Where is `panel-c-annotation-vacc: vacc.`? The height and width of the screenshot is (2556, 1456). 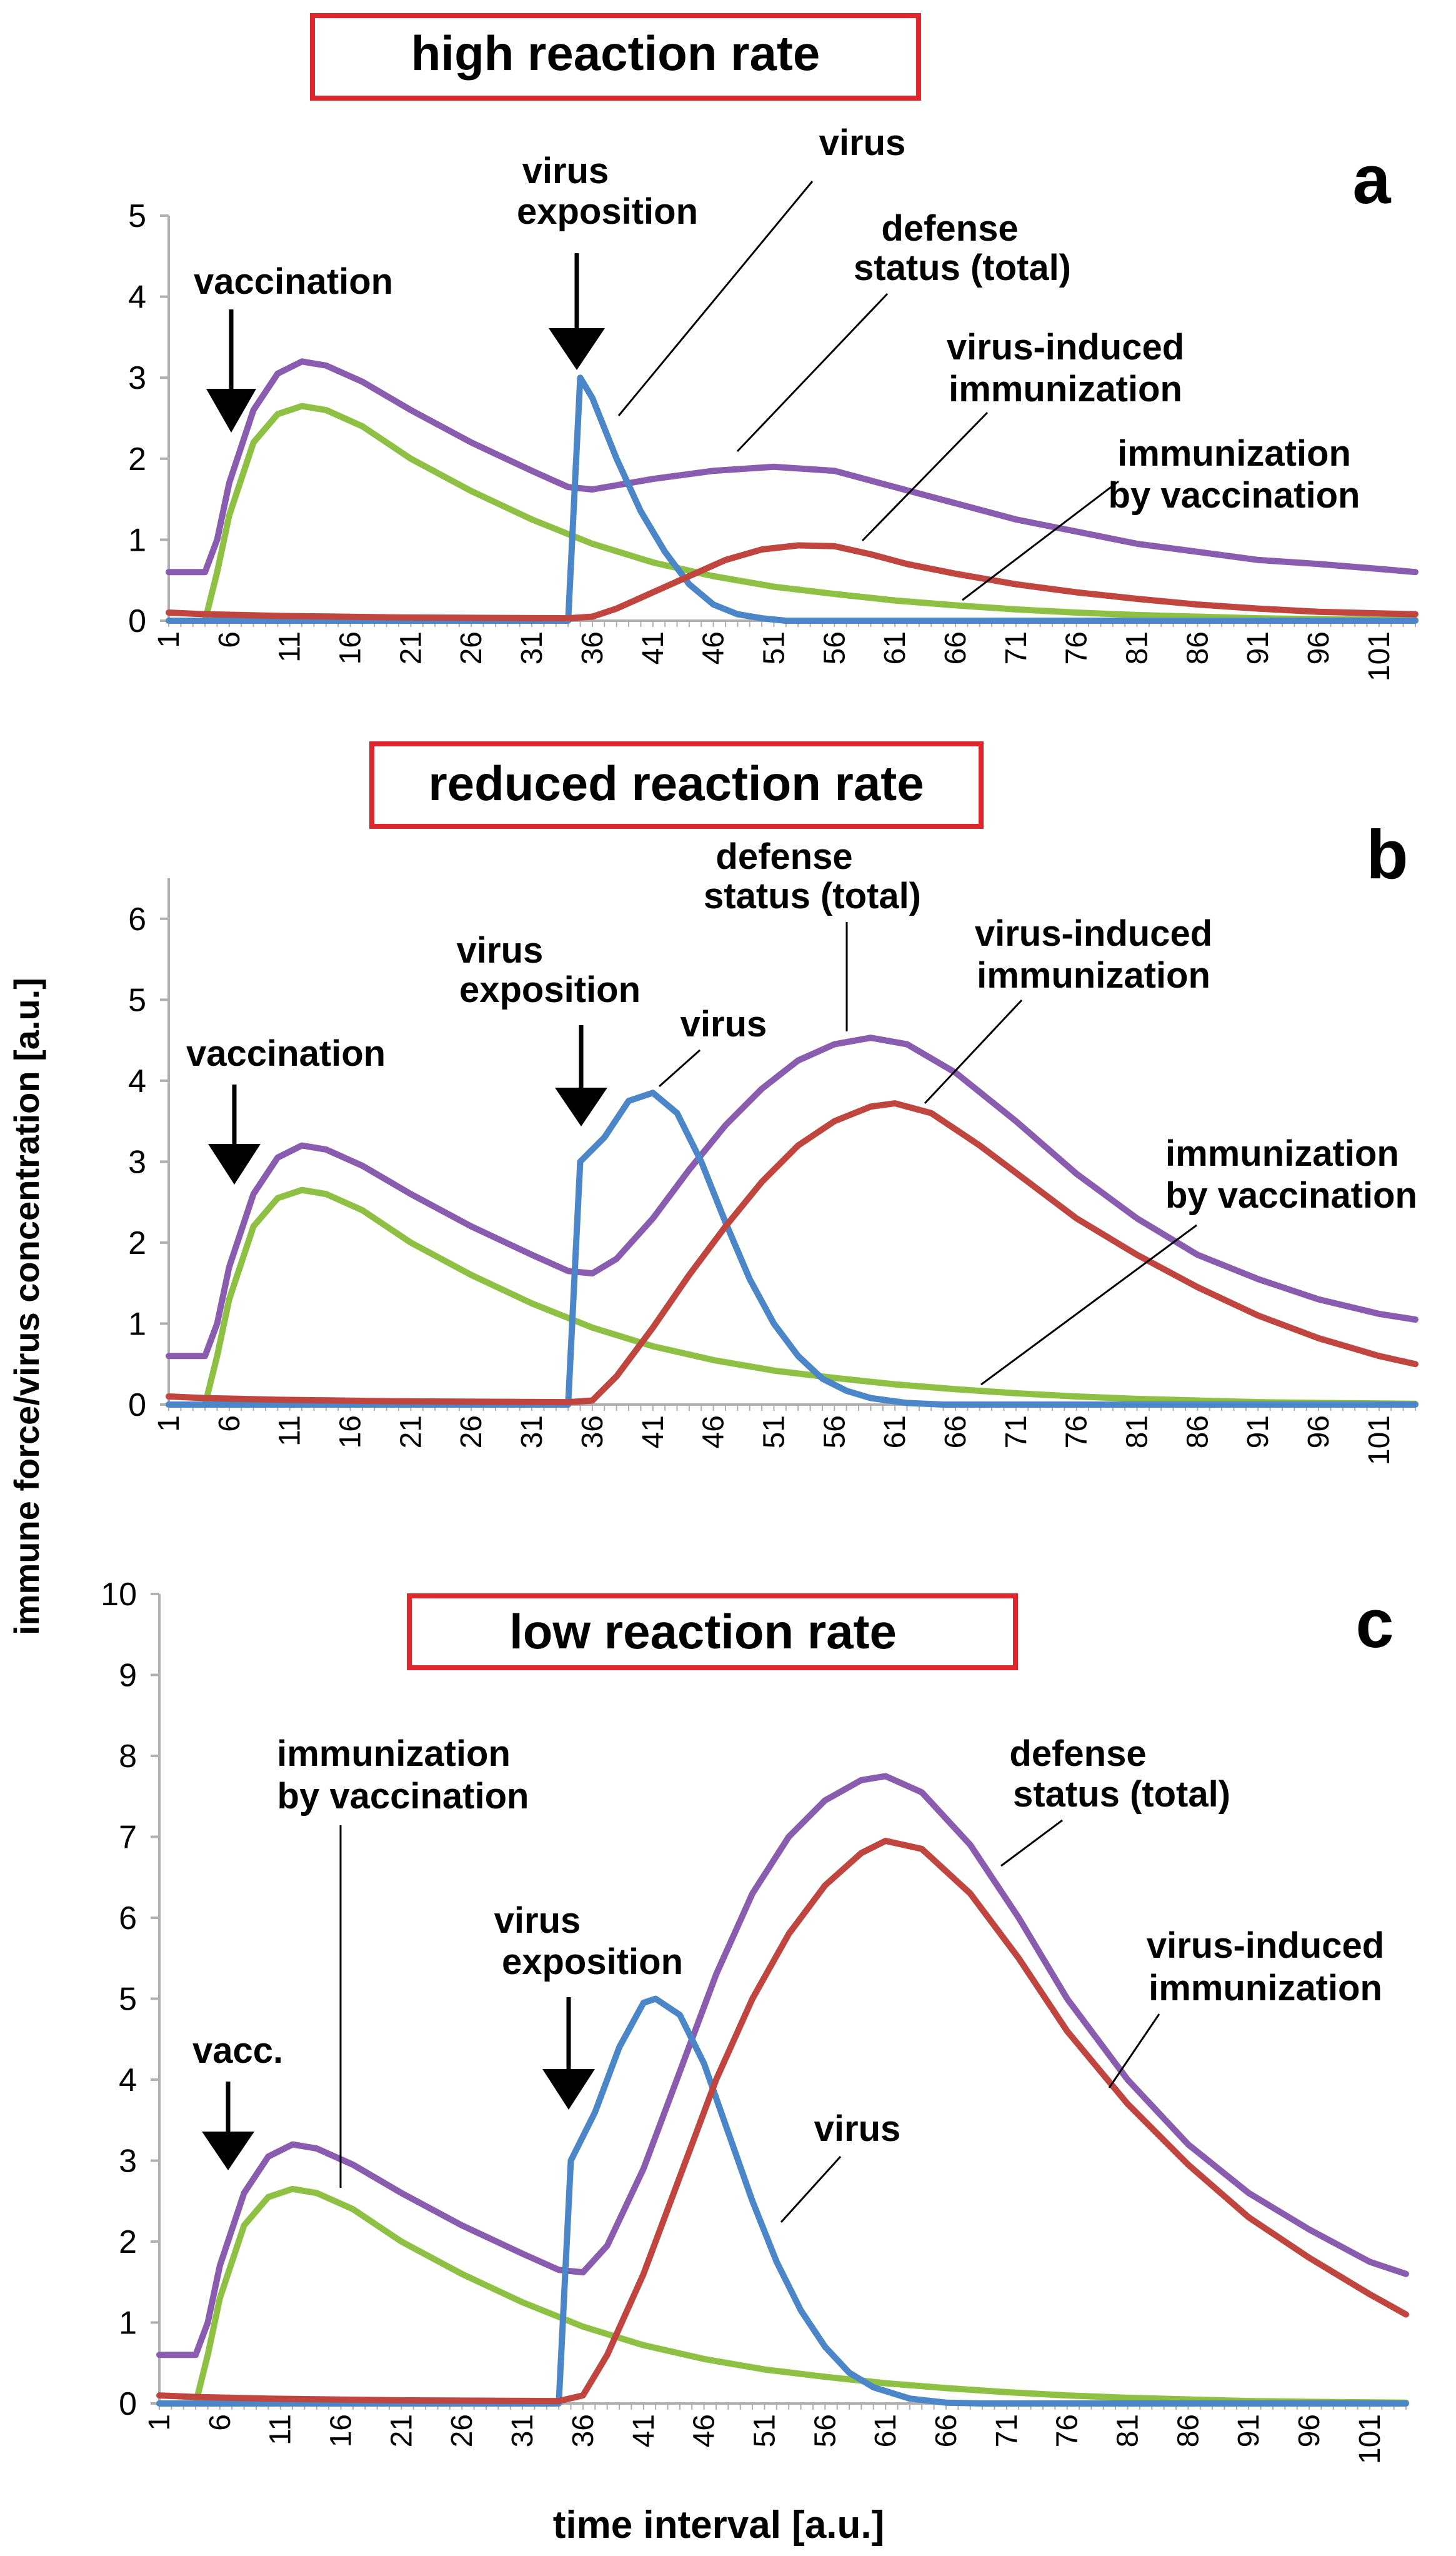
panel-c-annotation-vacc: vacc. is located at coordinates (237, 2050).